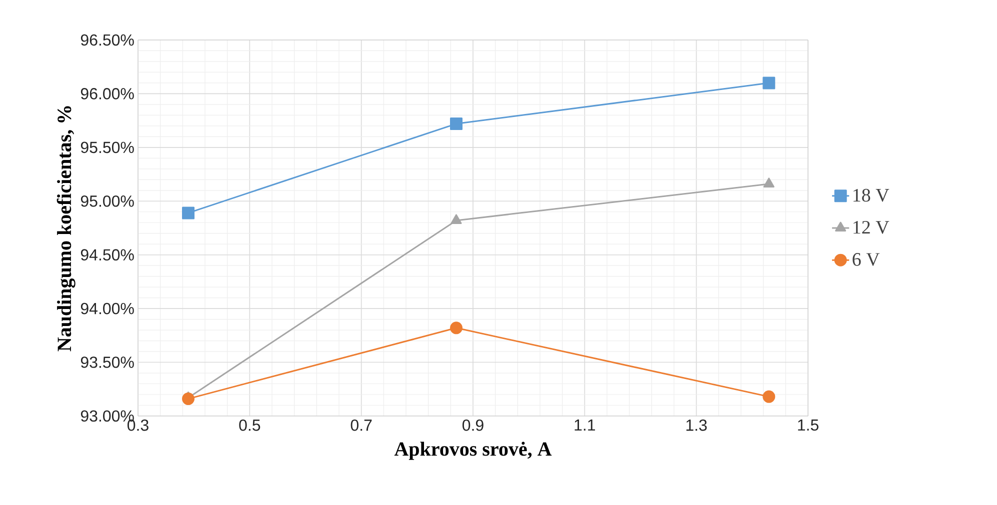 The width and height of the screenshot is (997, 505). I want to click on x-tick-label: 1.1, so click(584, 425).